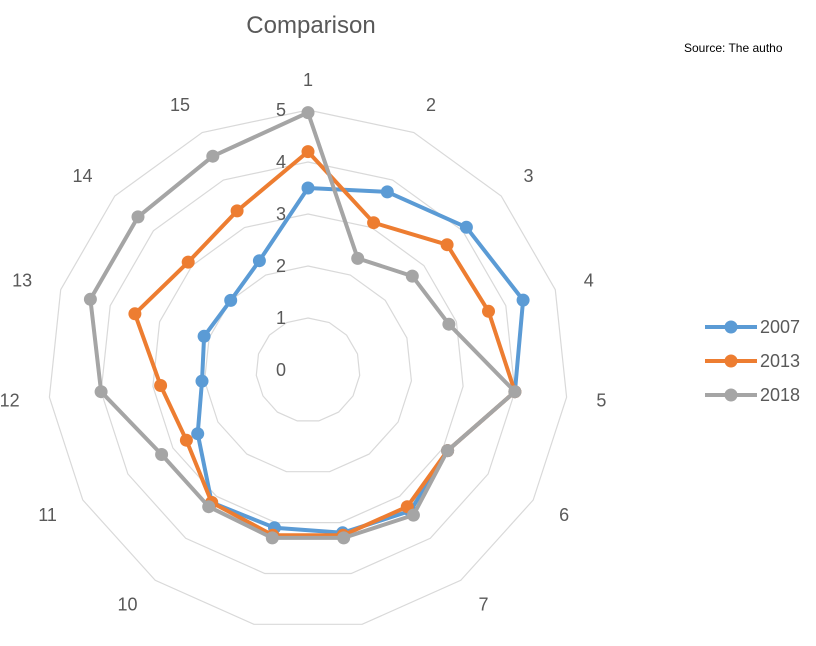  Describe the element at coordinates (82, 176) in the screenshot. I see `category-label: 14` at that location.